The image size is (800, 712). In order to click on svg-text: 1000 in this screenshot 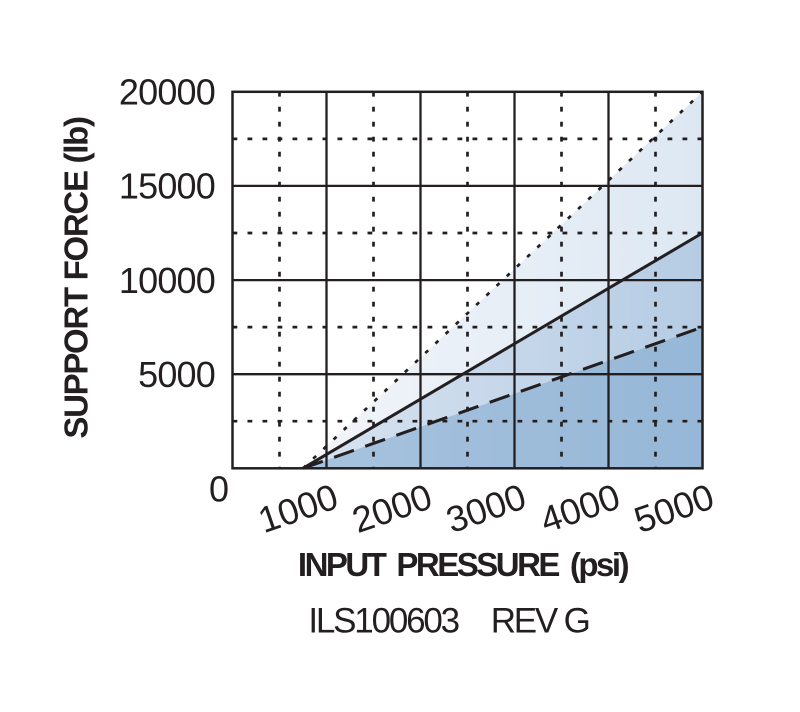, I will do `click(298, 508)`.